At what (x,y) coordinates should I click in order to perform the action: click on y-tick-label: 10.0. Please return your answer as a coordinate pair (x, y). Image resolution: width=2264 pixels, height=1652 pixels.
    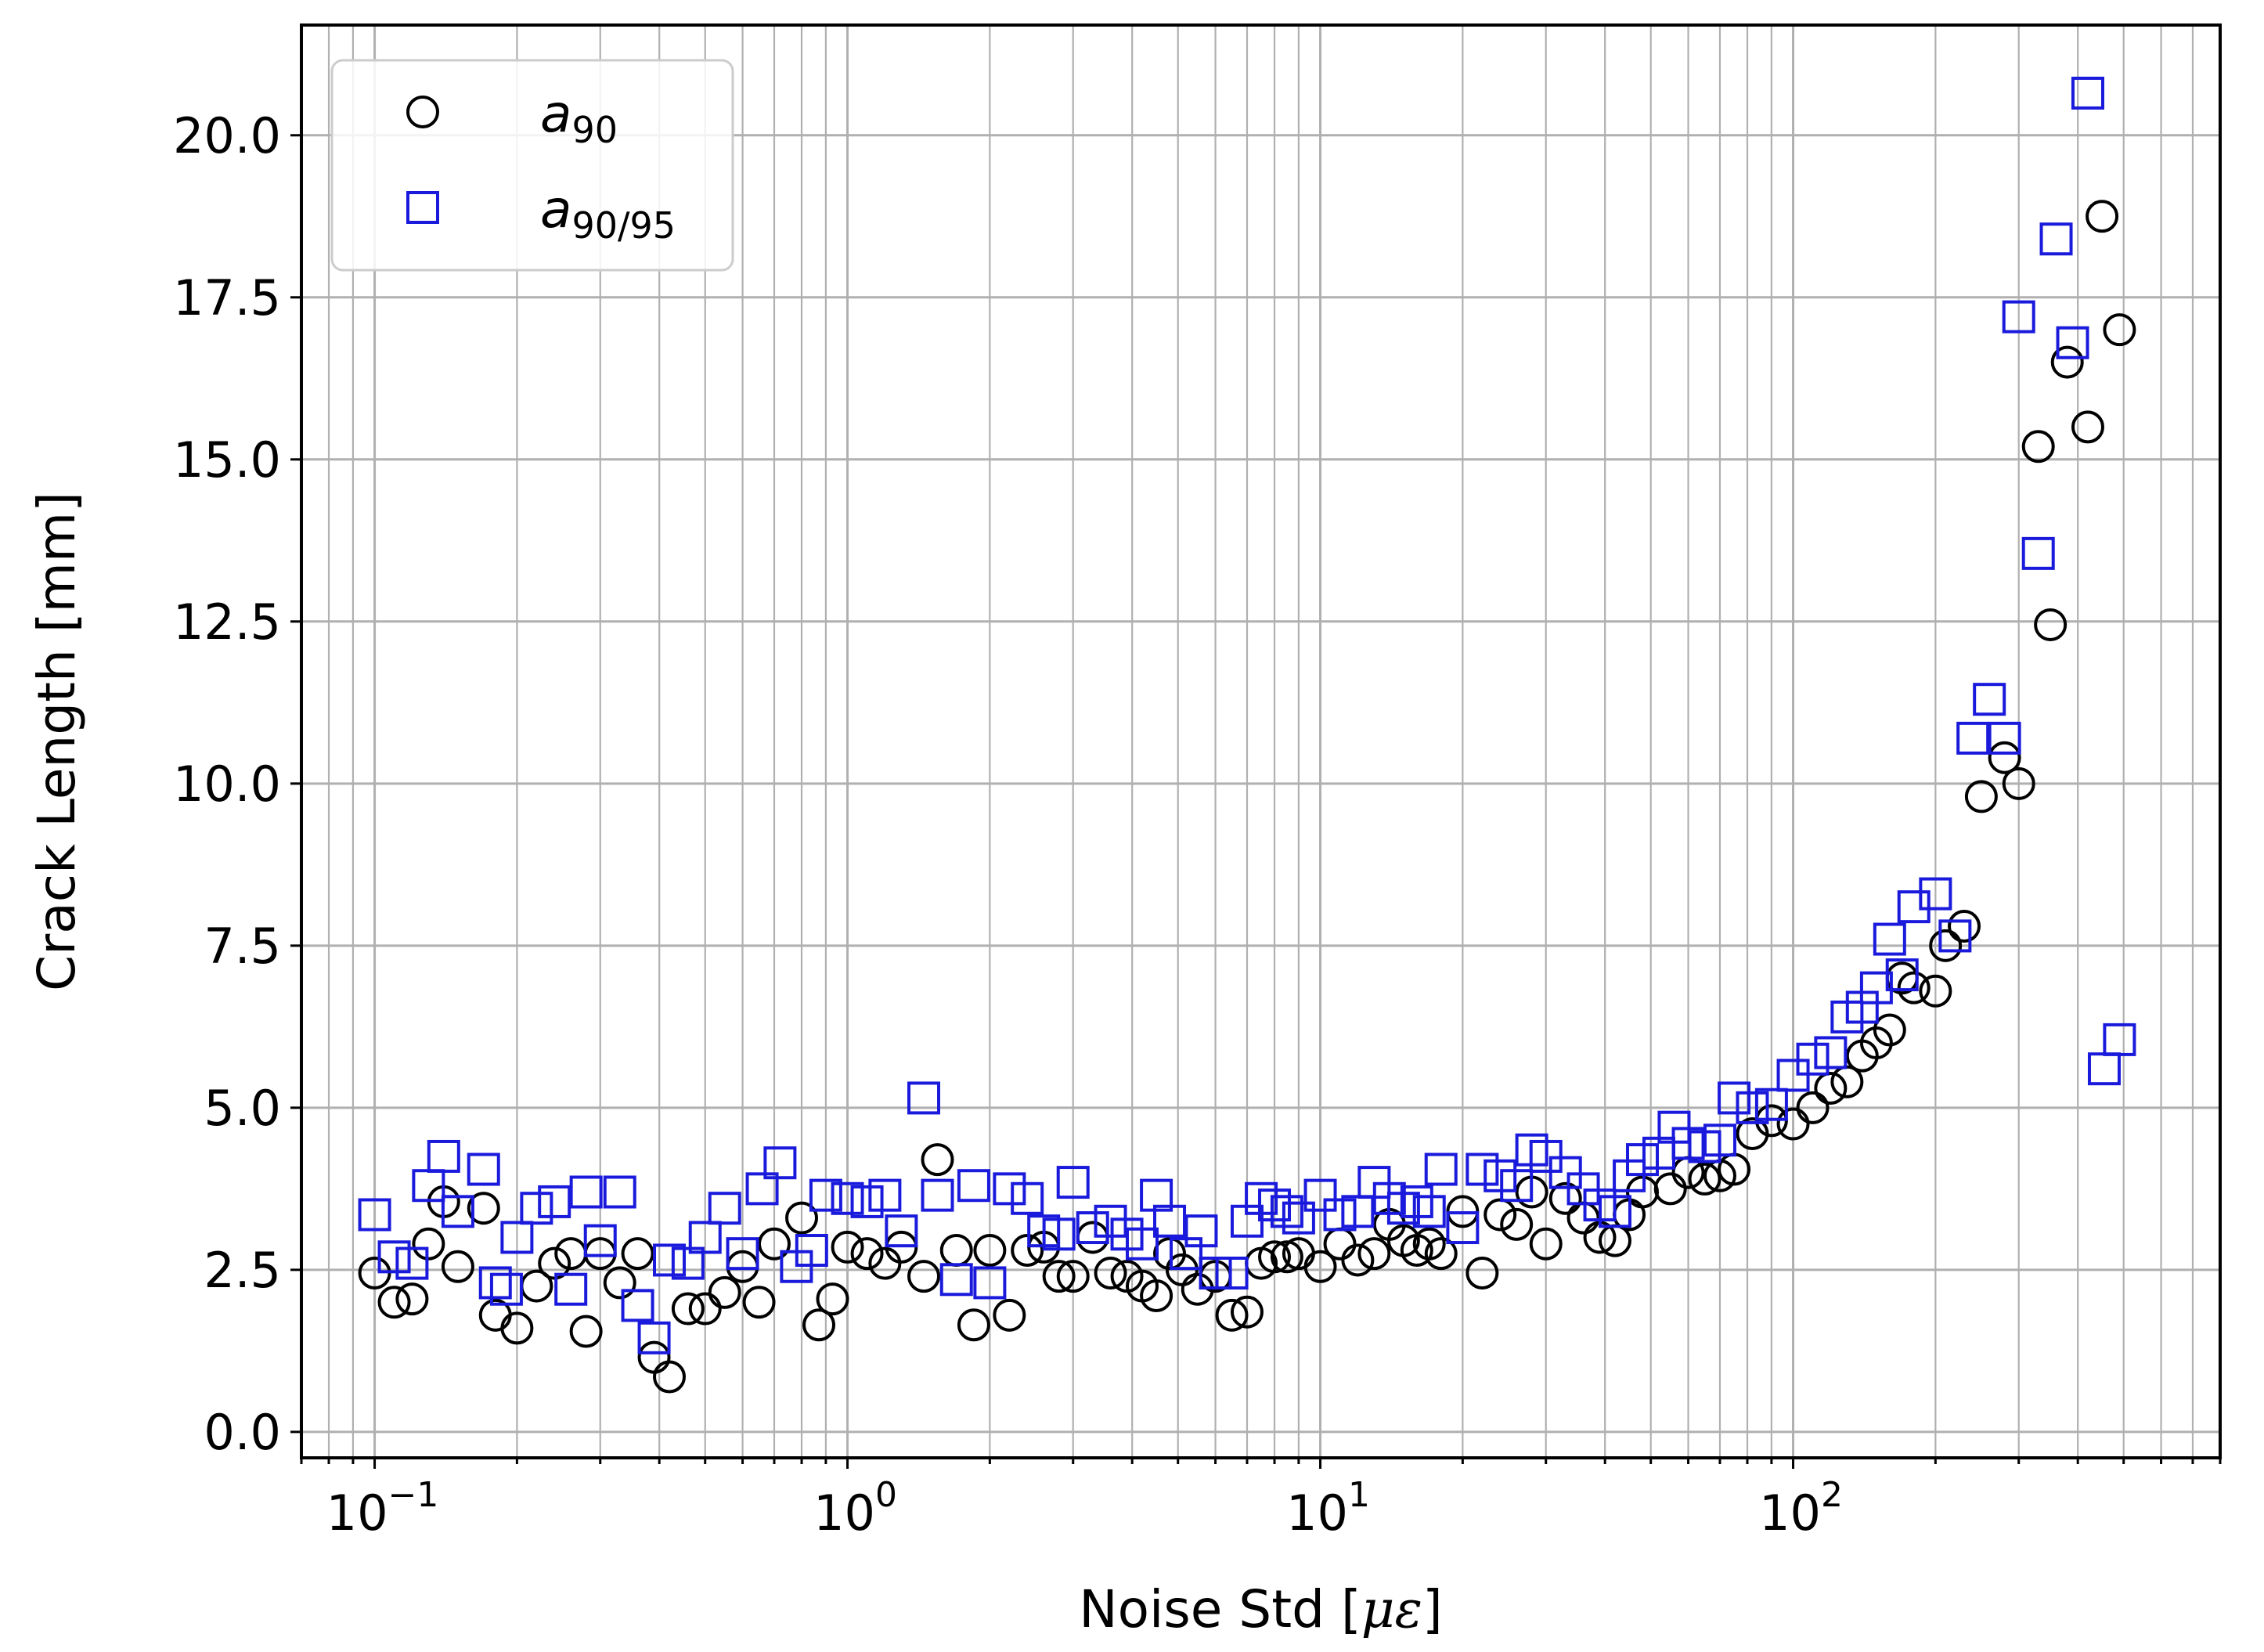
    Looking at the image, I should click on (227, 784).